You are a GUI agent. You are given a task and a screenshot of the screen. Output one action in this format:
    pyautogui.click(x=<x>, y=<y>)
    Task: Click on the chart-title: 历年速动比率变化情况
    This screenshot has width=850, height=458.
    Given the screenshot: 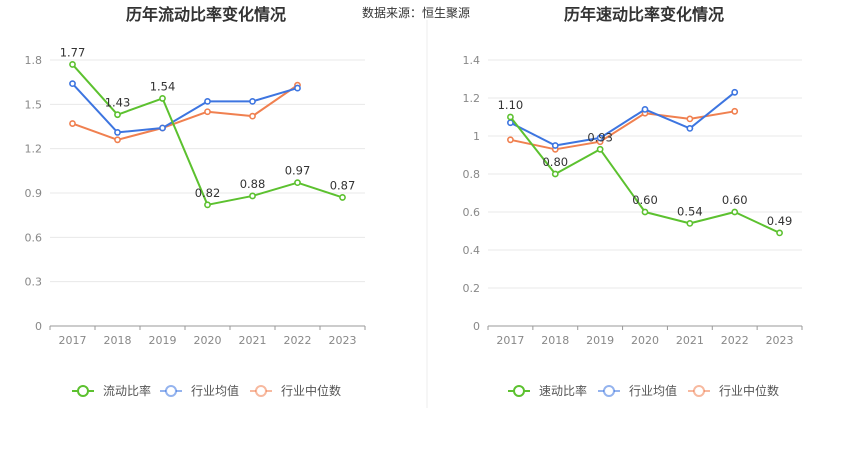 What is the action you would take?
    pyautogui.click(x=644, y=14)
    